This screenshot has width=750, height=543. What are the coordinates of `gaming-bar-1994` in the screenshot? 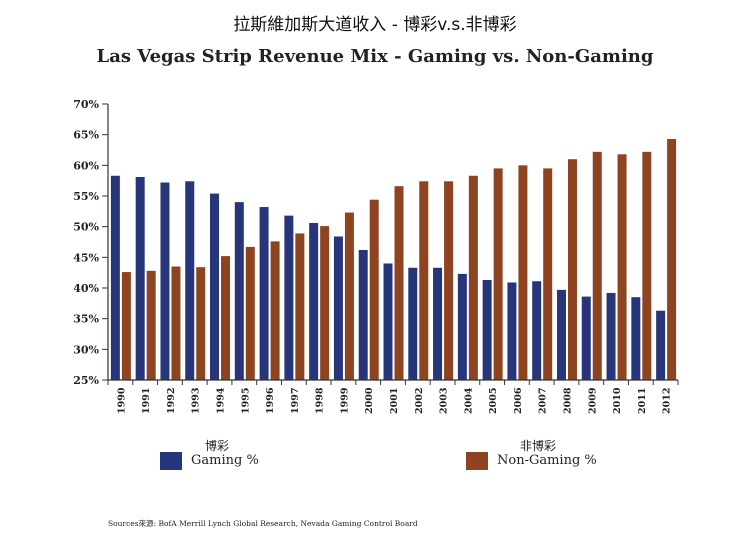 It's located at (215, 286).